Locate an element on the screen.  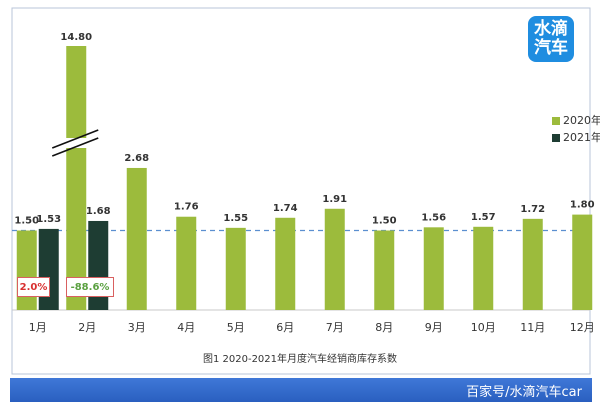
x-tick-label-7: 7月 is located at coordinates (335, 327).